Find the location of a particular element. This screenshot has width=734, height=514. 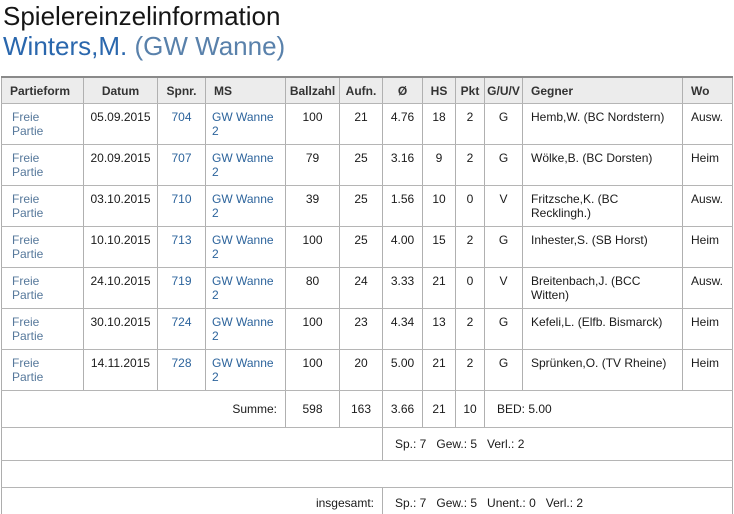

cell-durchschnitt: 3.33 is located at coordinates (402, 288).